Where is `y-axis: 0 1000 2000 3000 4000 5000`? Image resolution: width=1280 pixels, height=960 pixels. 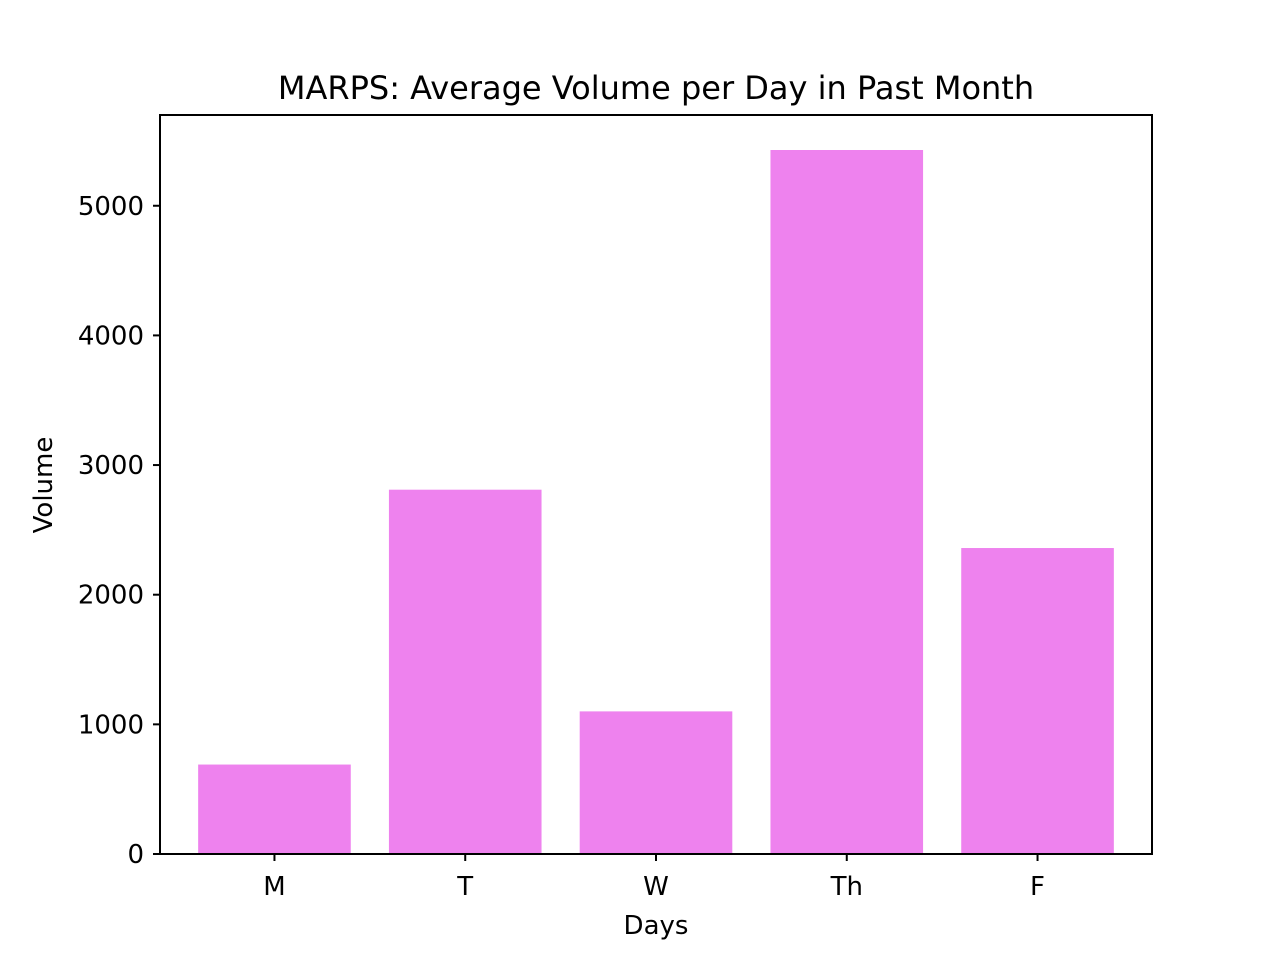
y-axis: 0 1000 2000 3000 4000 5000 is located at coordinates (119, 531).